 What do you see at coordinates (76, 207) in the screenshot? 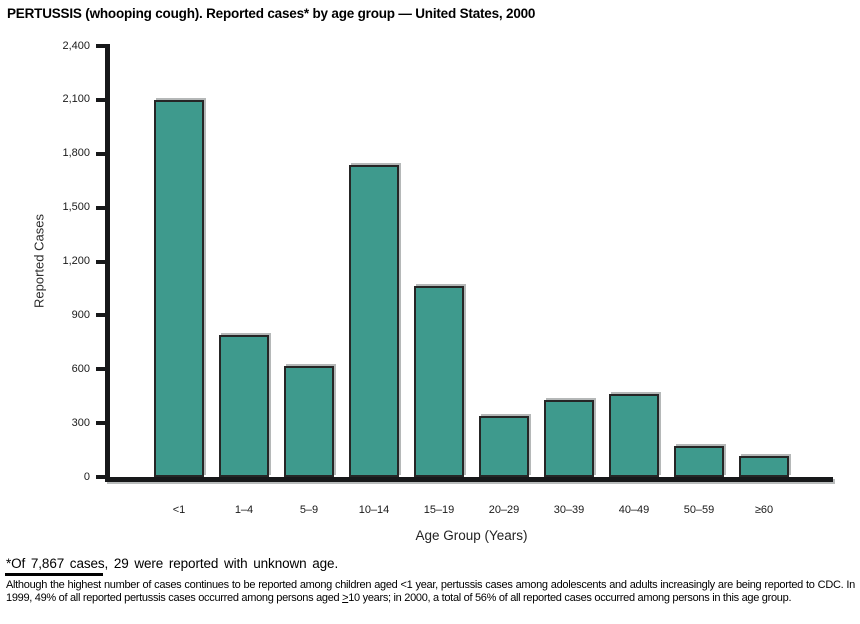
I see `y-tick-label: 1,500` at bounding box center [76, 207].